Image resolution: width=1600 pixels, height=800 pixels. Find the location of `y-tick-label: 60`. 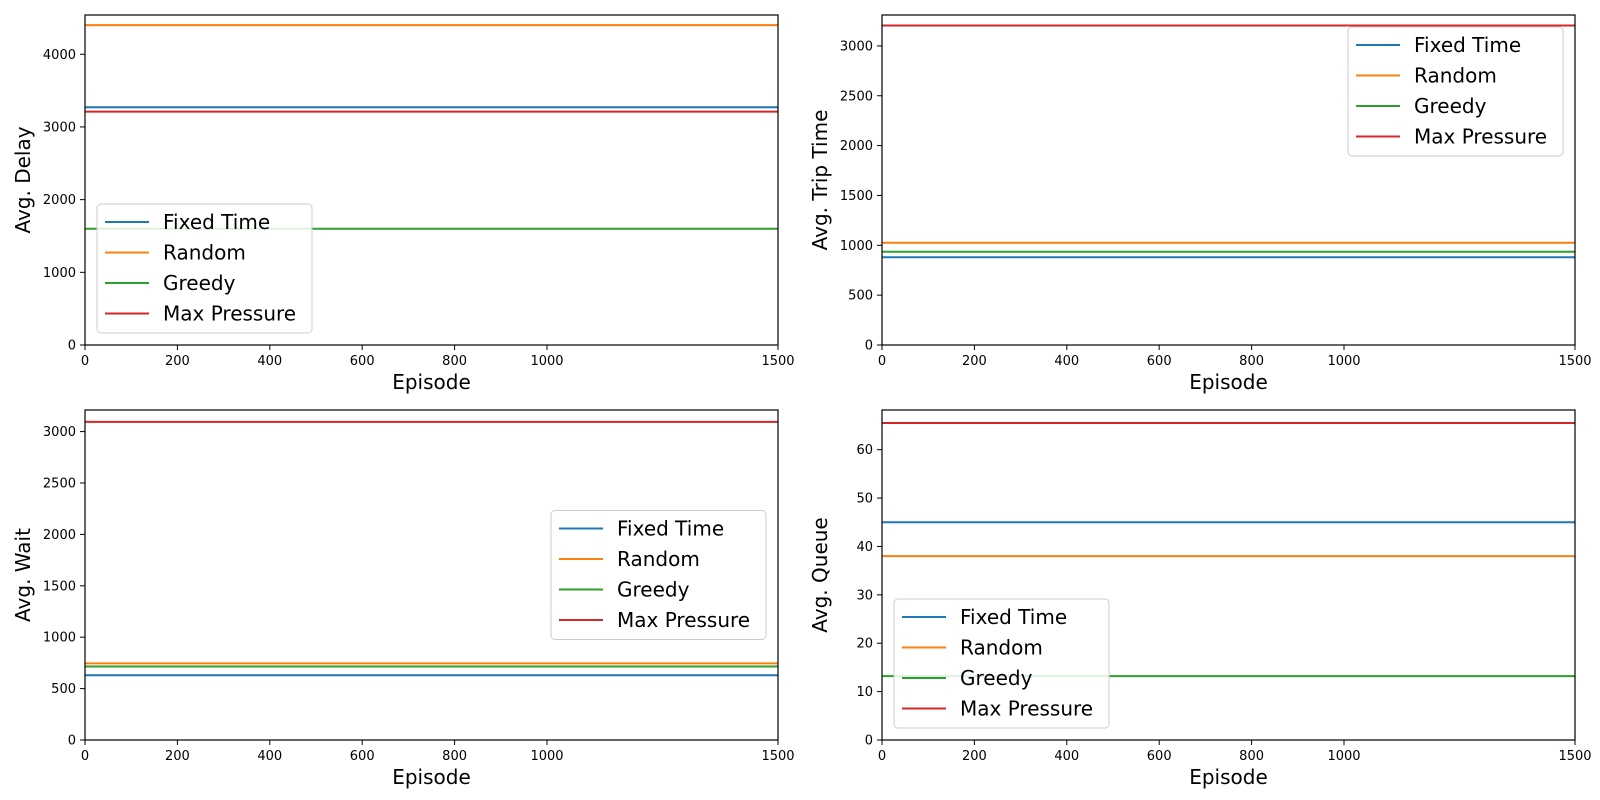

y-tick-label: 60 is located at coordinates (864, 450).